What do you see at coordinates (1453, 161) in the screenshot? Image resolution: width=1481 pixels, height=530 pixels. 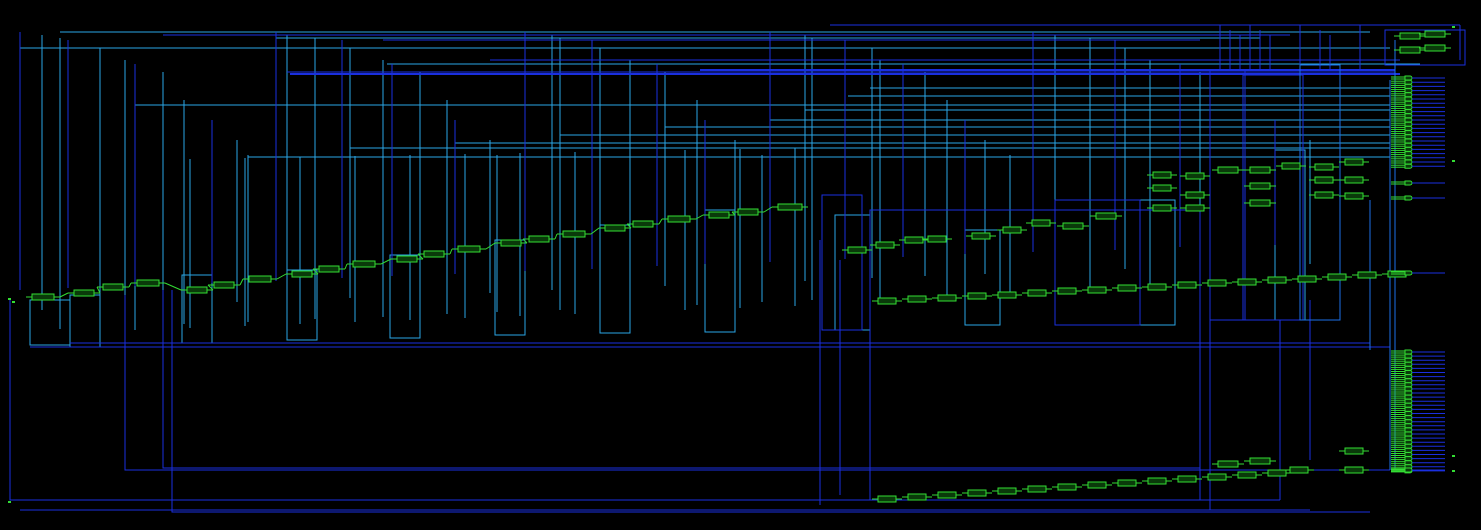 I see `output-port` at bounding box center [1453, 161].